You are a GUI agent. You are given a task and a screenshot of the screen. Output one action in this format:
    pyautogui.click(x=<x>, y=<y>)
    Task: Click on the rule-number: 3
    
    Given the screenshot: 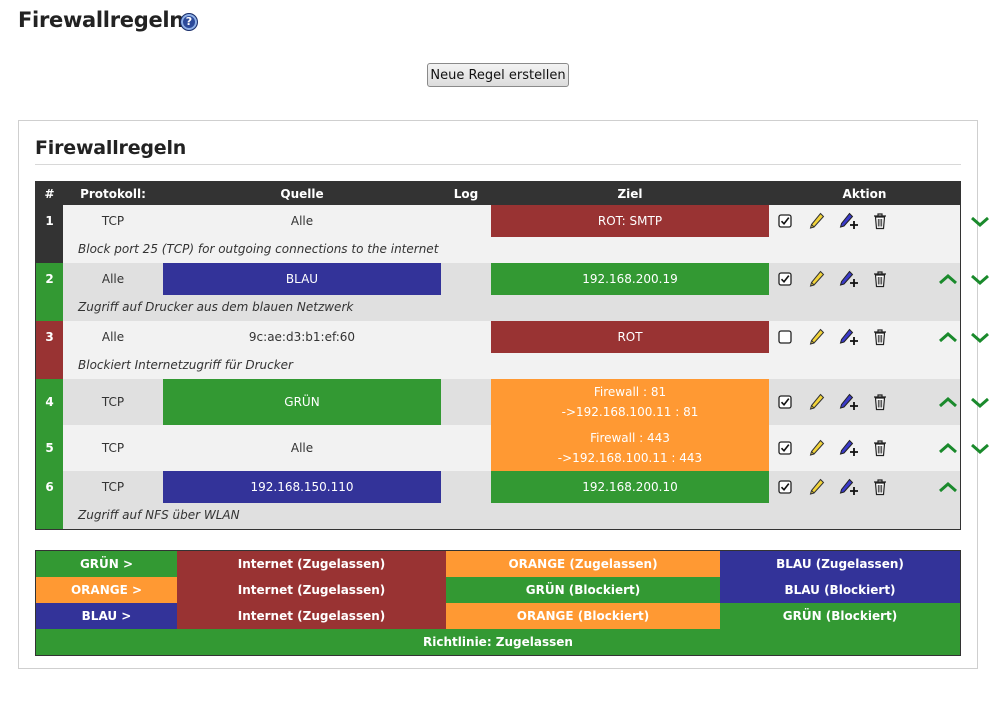 What is the action you would take?
    pyautogui.click(x=49, y=350)
    